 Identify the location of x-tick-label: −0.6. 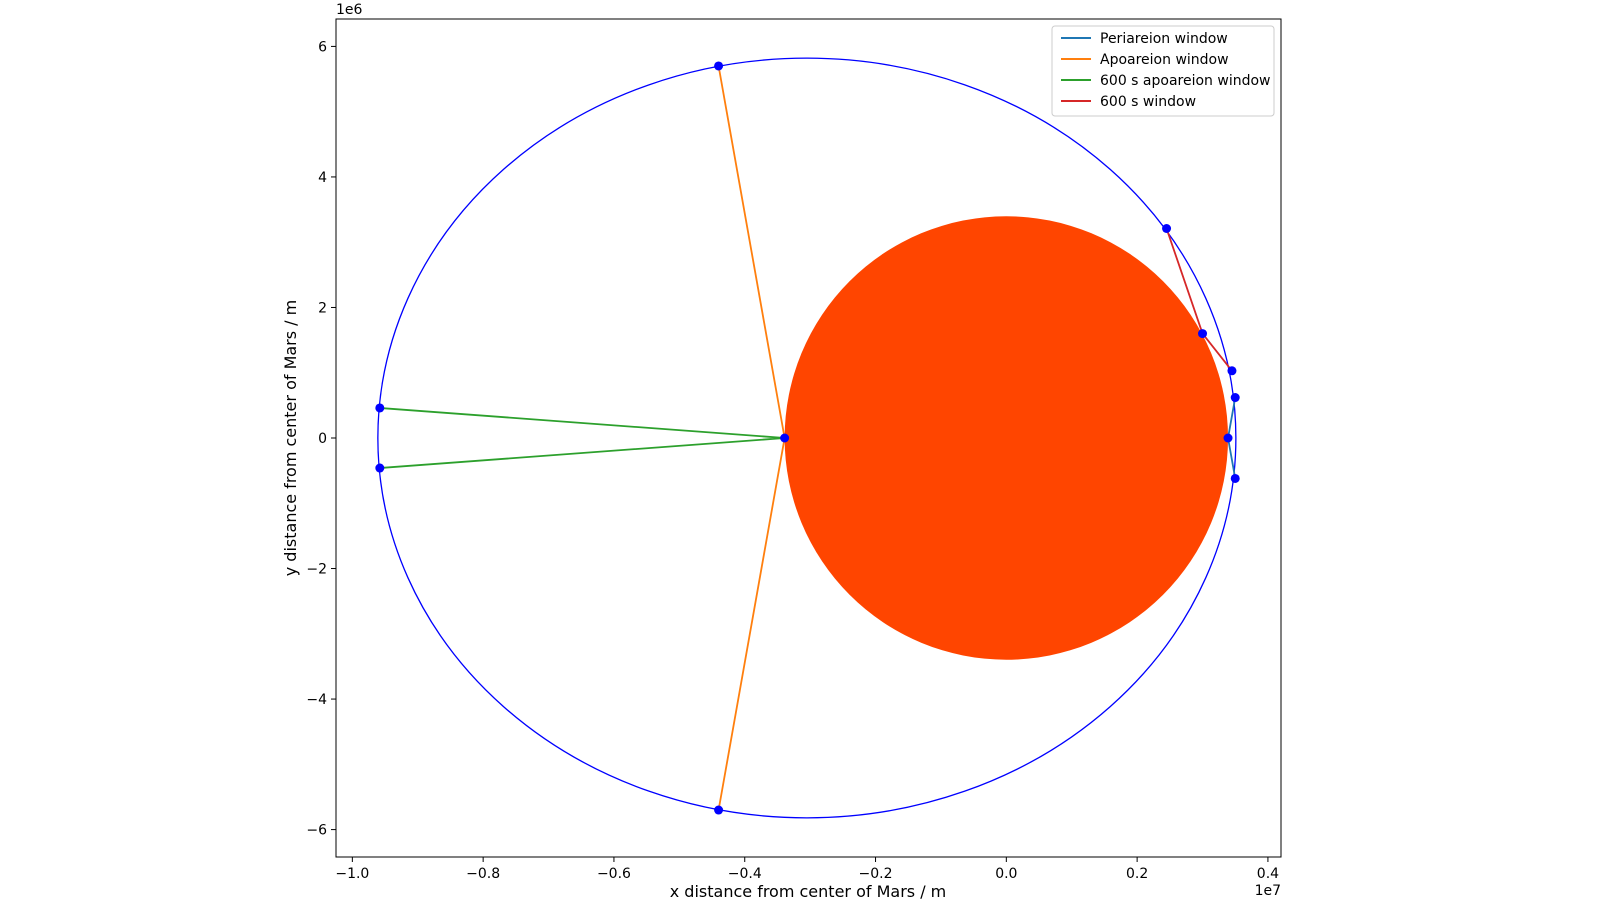
(614, 874).